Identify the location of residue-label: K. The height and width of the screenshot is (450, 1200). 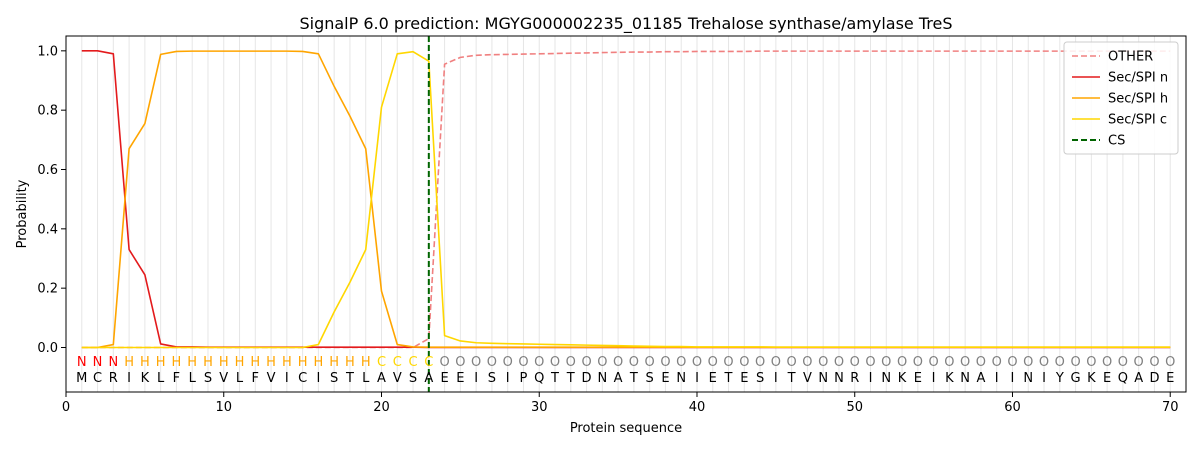
(949, 378).